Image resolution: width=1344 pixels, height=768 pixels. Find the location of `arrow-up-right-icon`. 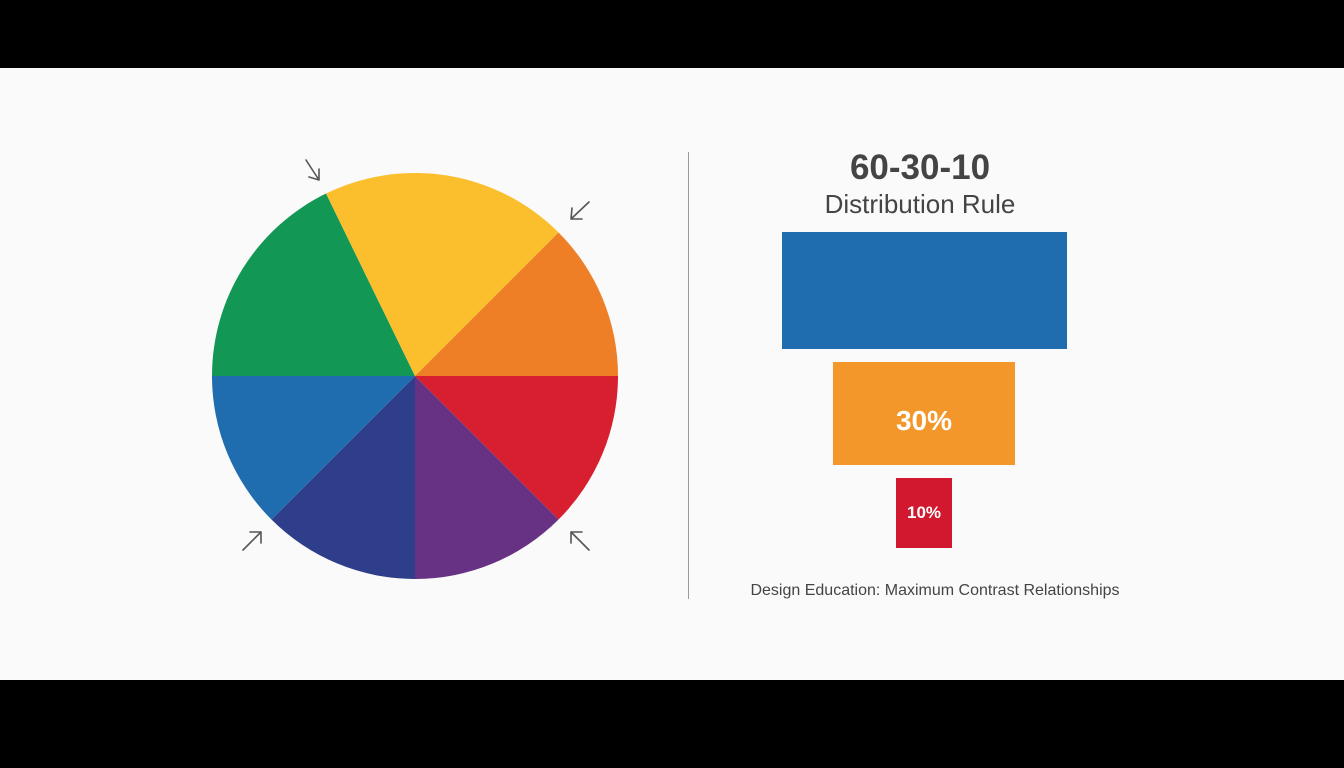

arrow-up-right-icon is located at coordinates (252, 541).